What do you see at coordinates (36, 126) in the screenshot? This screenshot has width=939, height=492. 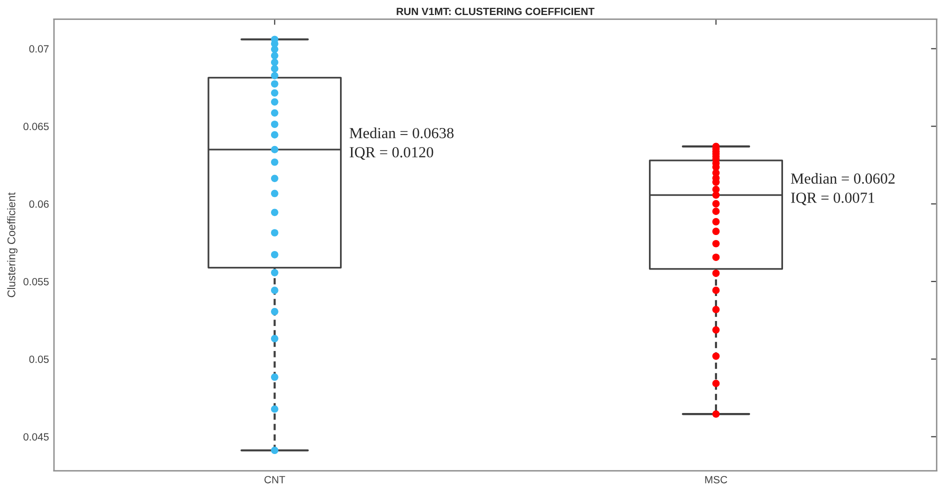 I see `y-tick-label: 0.065` at bounding box center [36, 126].